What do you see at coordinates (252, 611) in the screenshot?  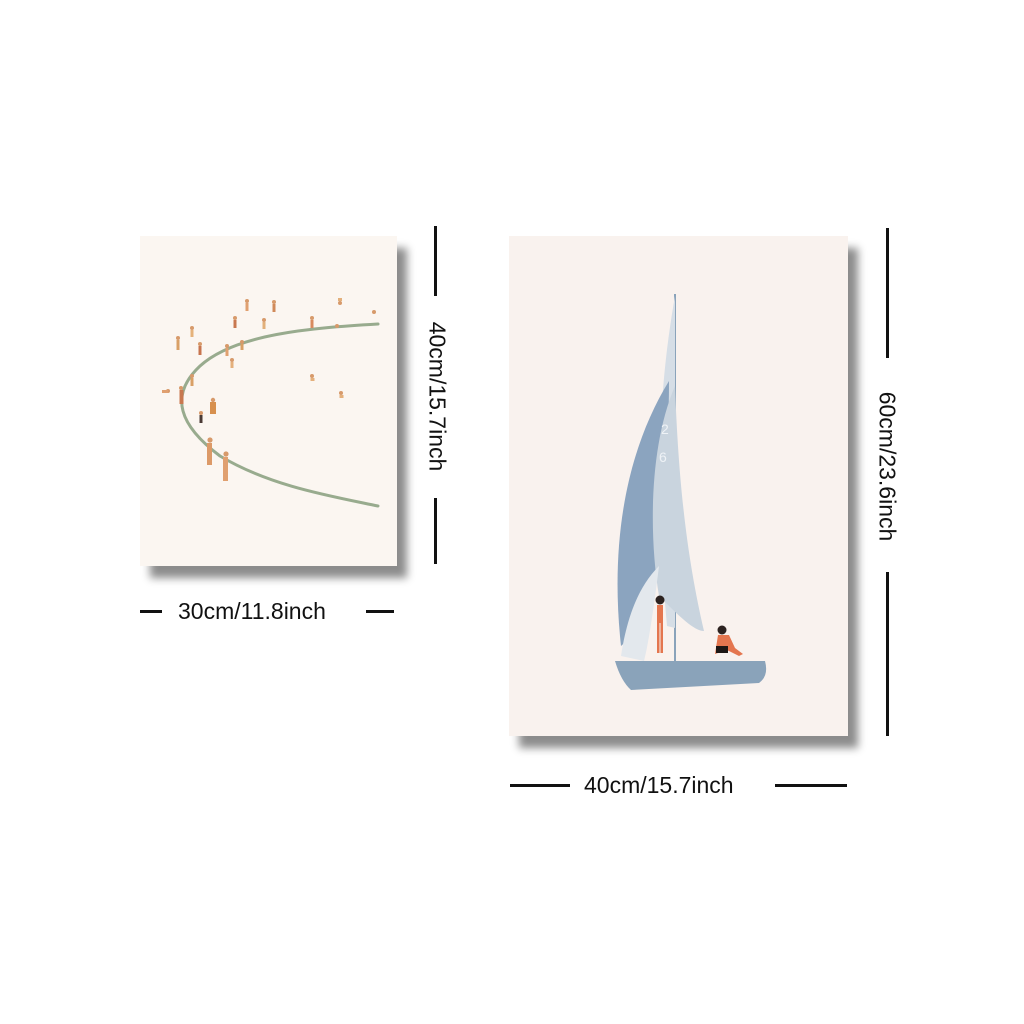 I see `left-width-label: 30cm/11.8inch` at bounding box center [252, 611].